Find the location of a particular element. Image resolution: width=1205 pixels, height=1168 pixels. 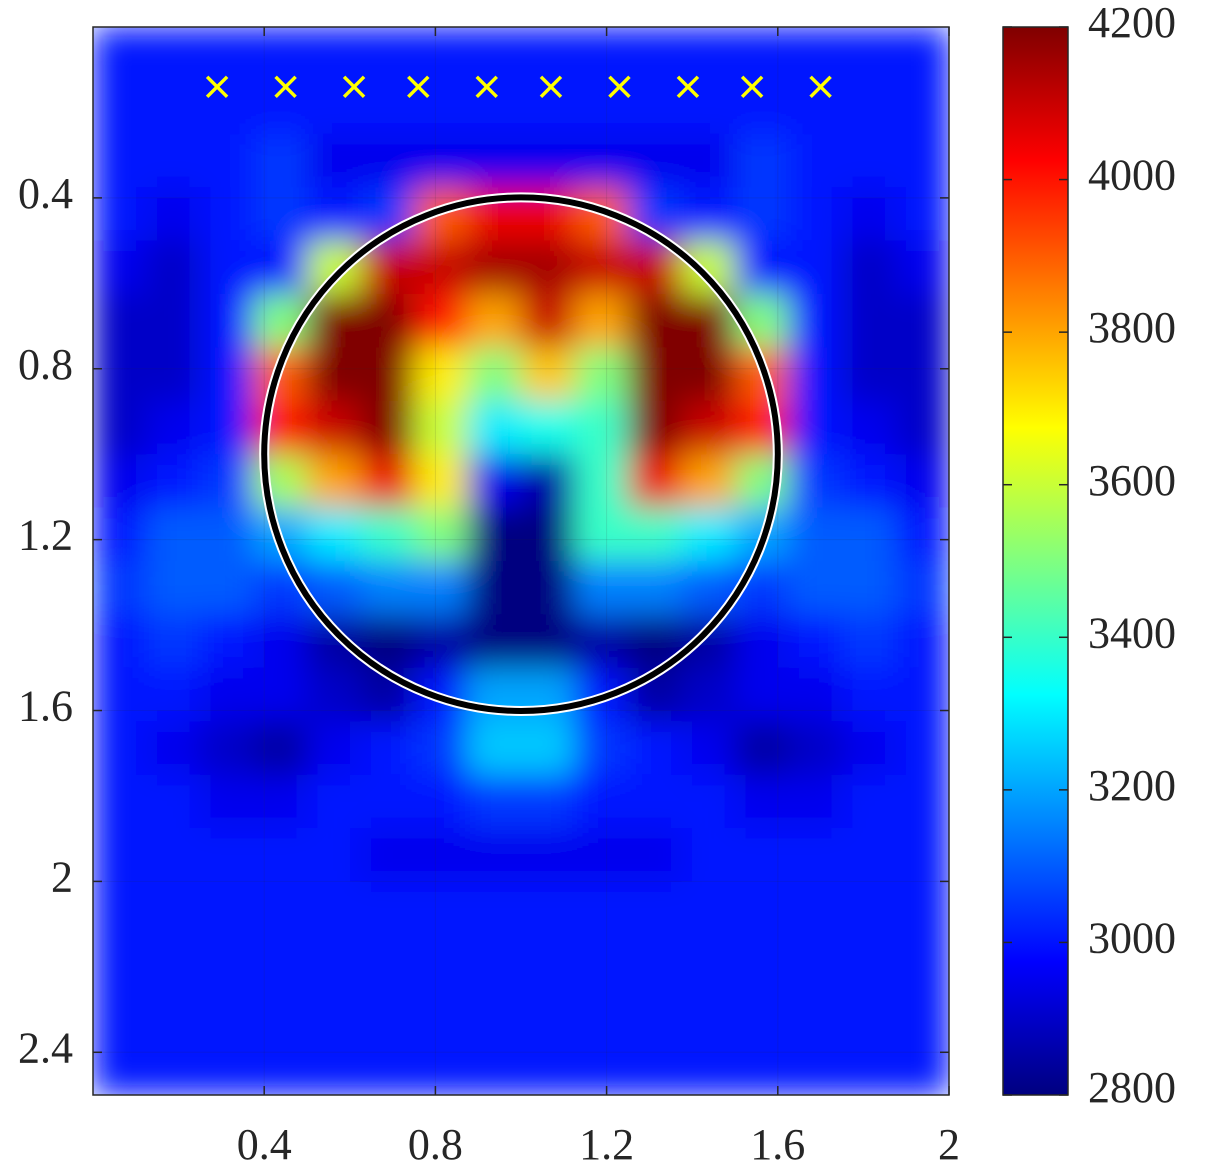

y-tick-label: 2 is located at coordinates (62, 876).